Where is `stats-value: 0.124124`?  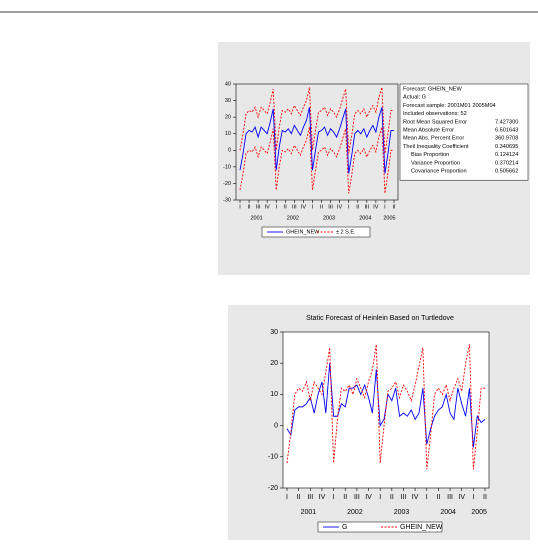
stats-value: 0.124124 is located at coordinates (506, 155).